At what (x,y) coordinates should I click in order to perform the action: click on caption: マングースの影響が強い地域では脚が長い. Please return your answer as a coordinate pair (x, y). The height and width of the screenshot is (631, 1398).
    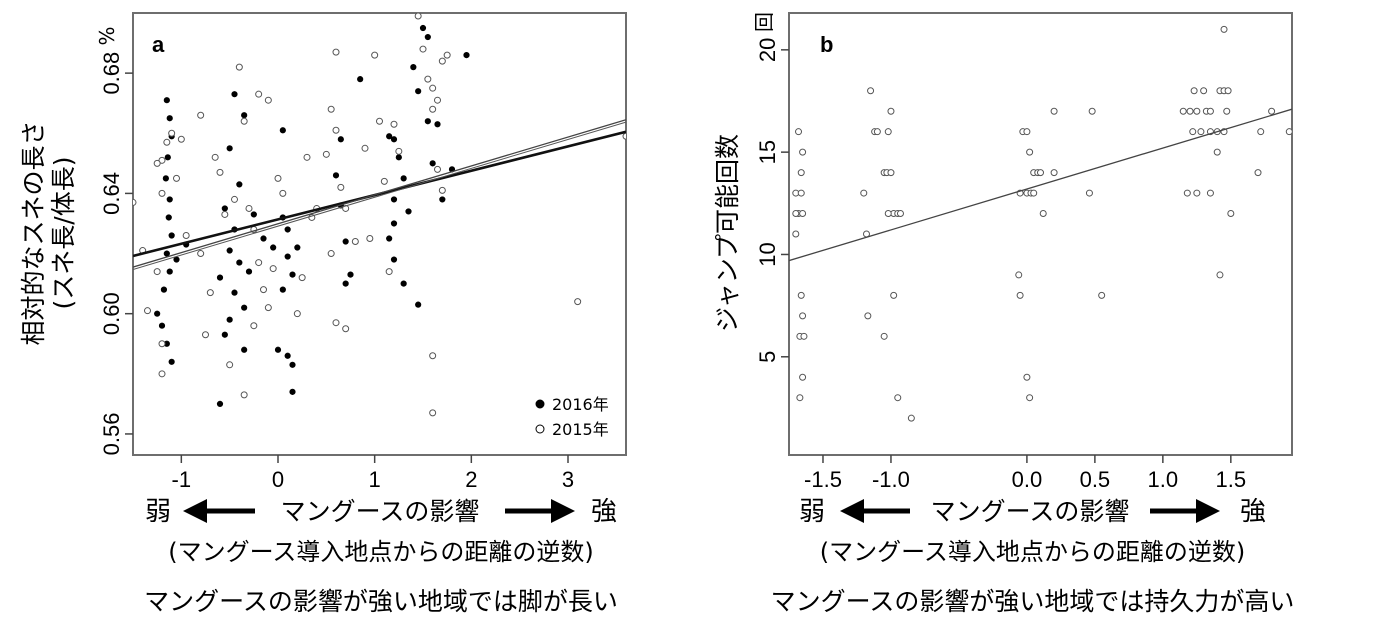
    Looking at the image, I should click on (381, 601).